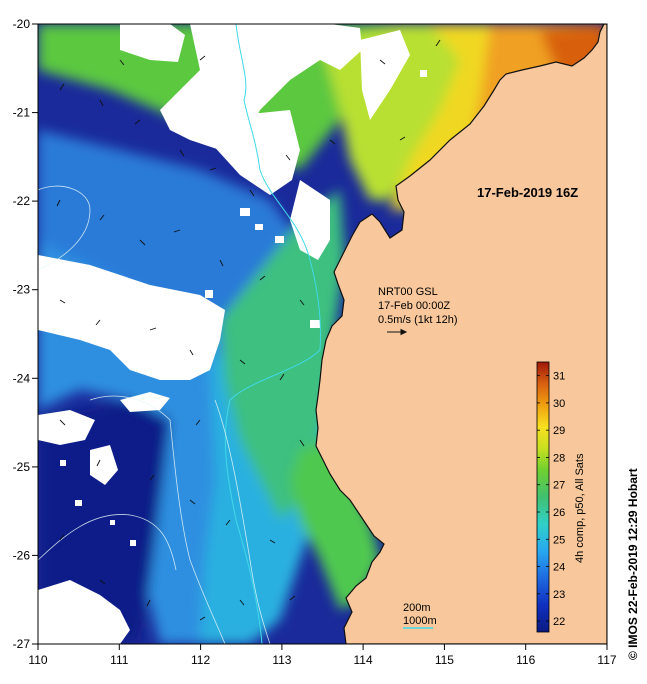 Image resolution: width=647 pixels, height=684 pixels. I want to click on colorbar-ticks, so click(543, 498).